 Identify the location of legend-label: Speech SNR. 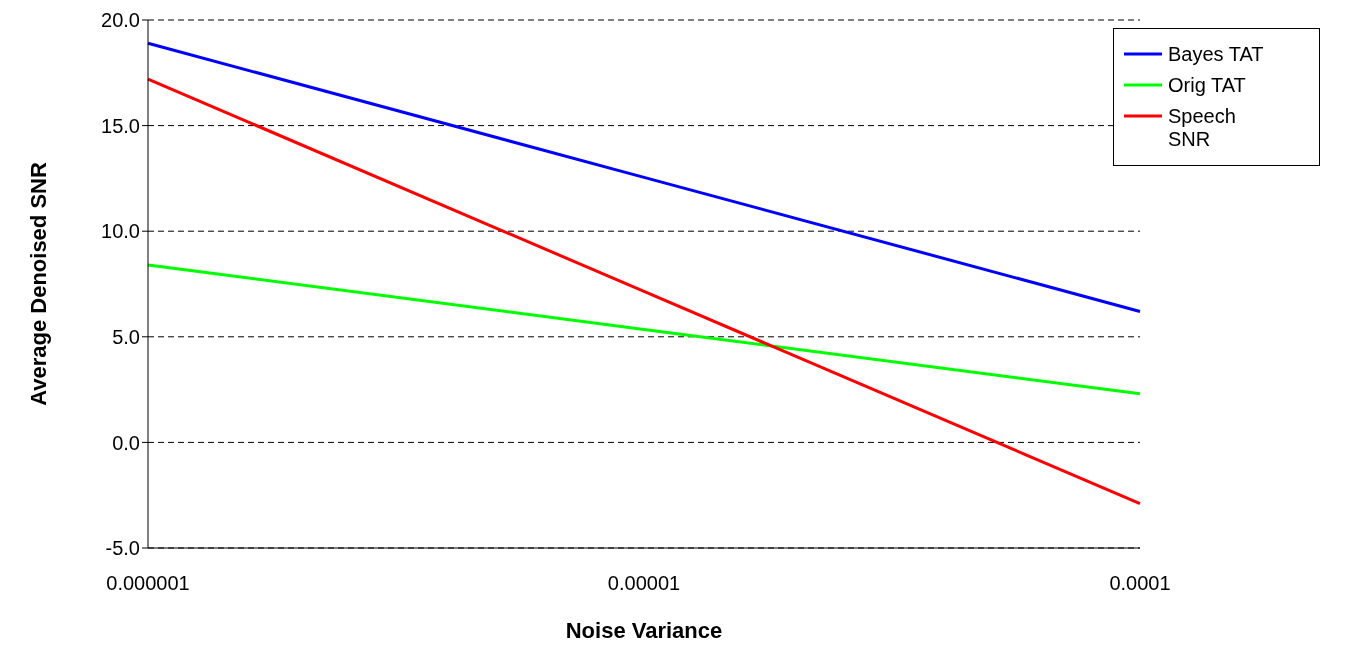
(1202, 128).